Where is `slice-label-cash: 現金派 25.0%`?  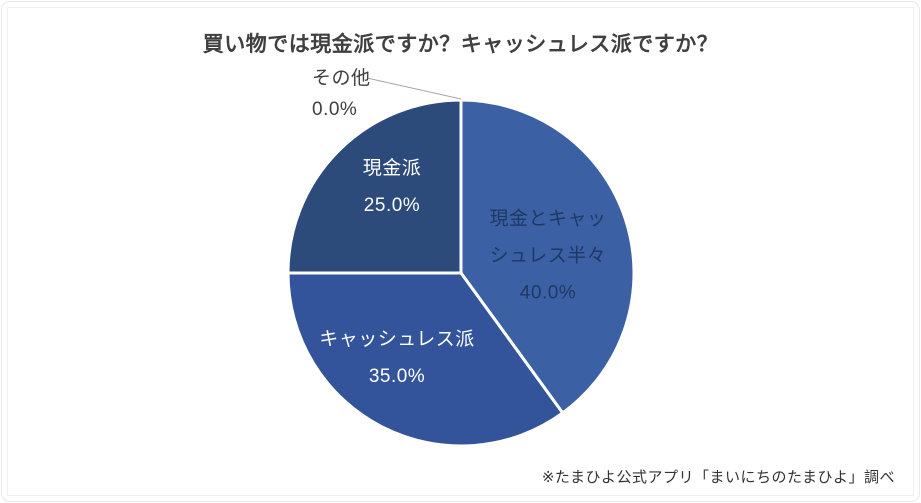
slice-label-cash: 現金派 25.0% is located at coordinates (392, 187).